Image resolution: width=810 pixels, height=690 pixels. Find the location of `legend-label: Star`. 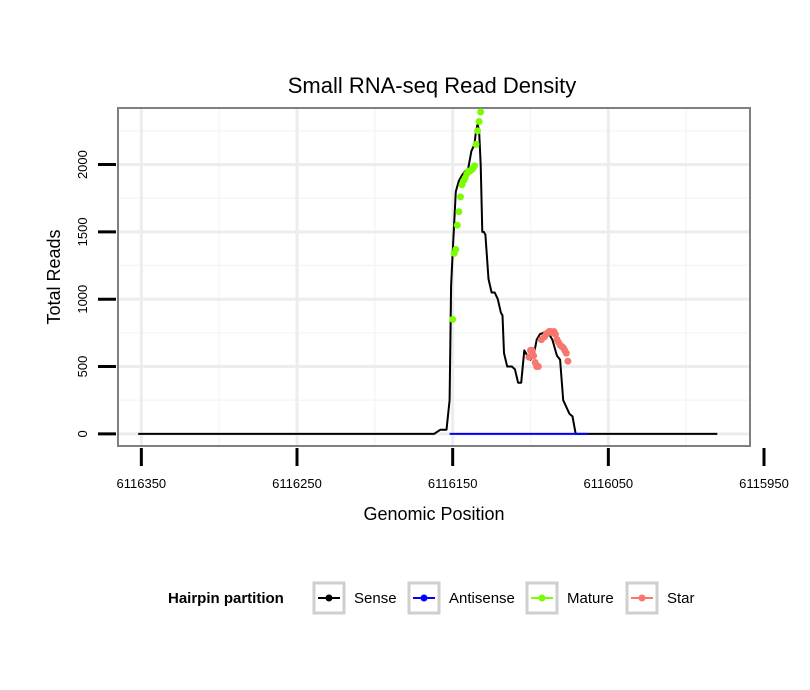

legend-label: Star is located at coordinates (681, 598).